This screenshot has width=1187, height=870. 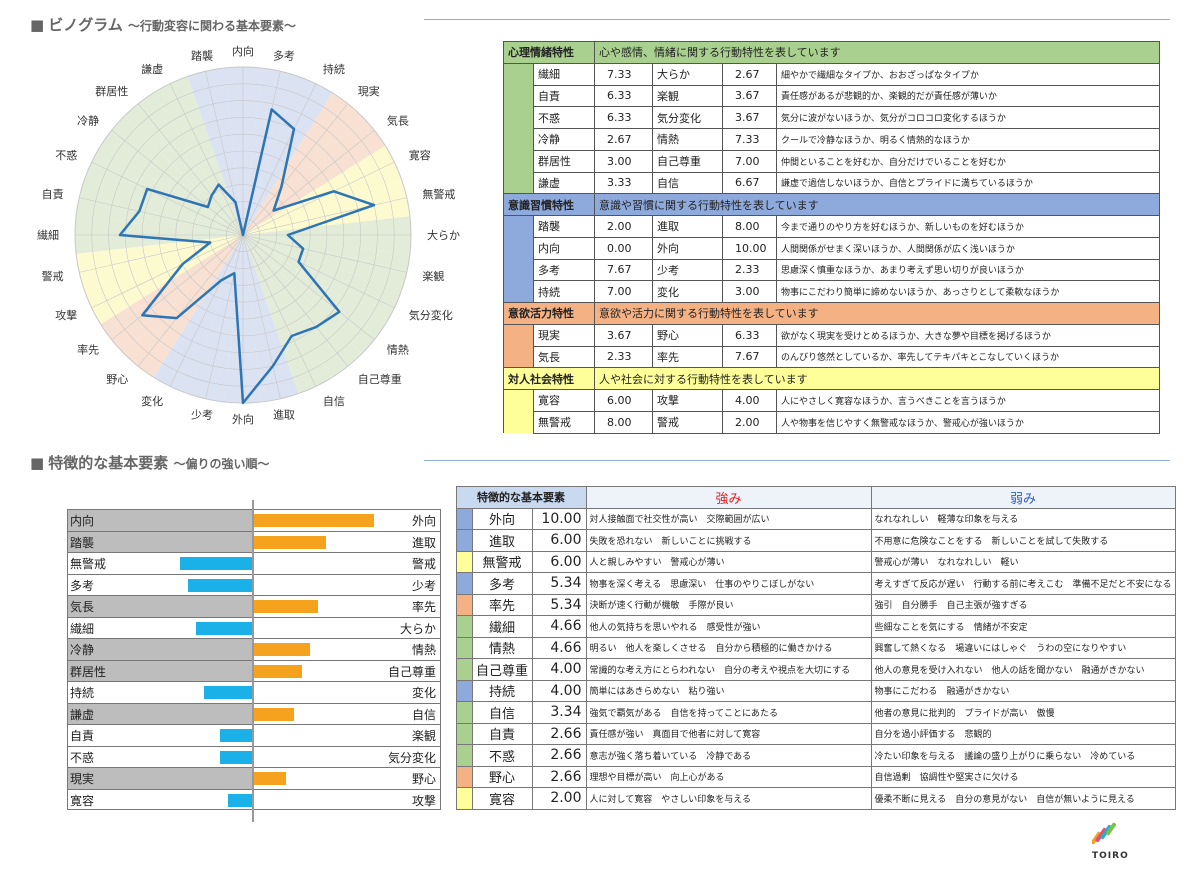 I want to click on bias-right-label: 率先, so click(x=423, y=607).